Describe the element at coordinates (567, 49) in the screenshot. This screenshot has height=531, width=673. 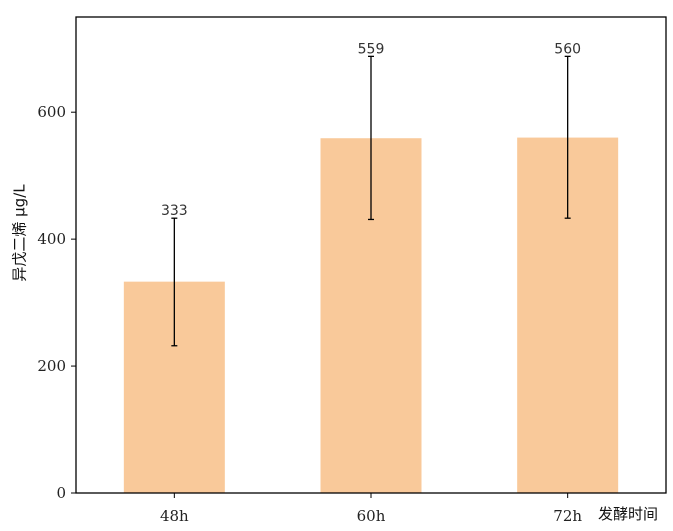
I see `data-label-72h: 560` at that location.